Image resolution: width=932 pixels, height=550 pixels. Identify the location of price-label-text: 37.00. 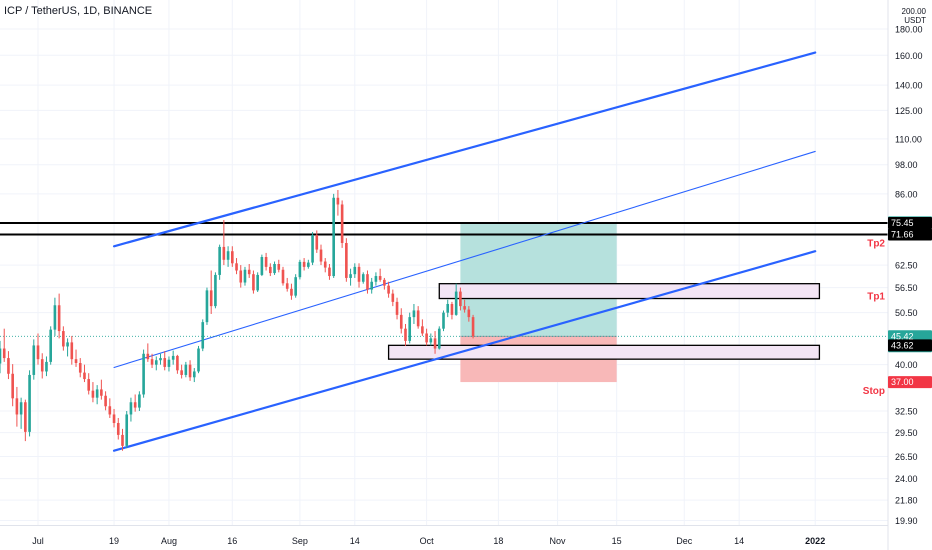
(902, 382).